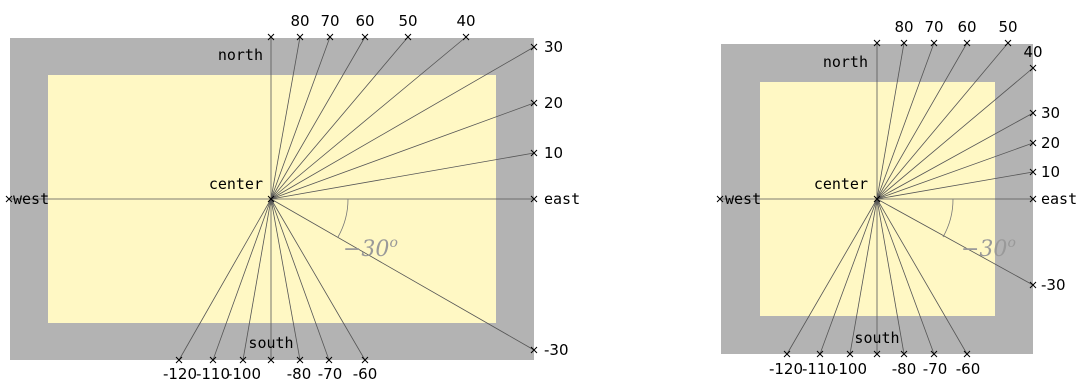  I want to click on left-cross-m80, so click(300, 360).